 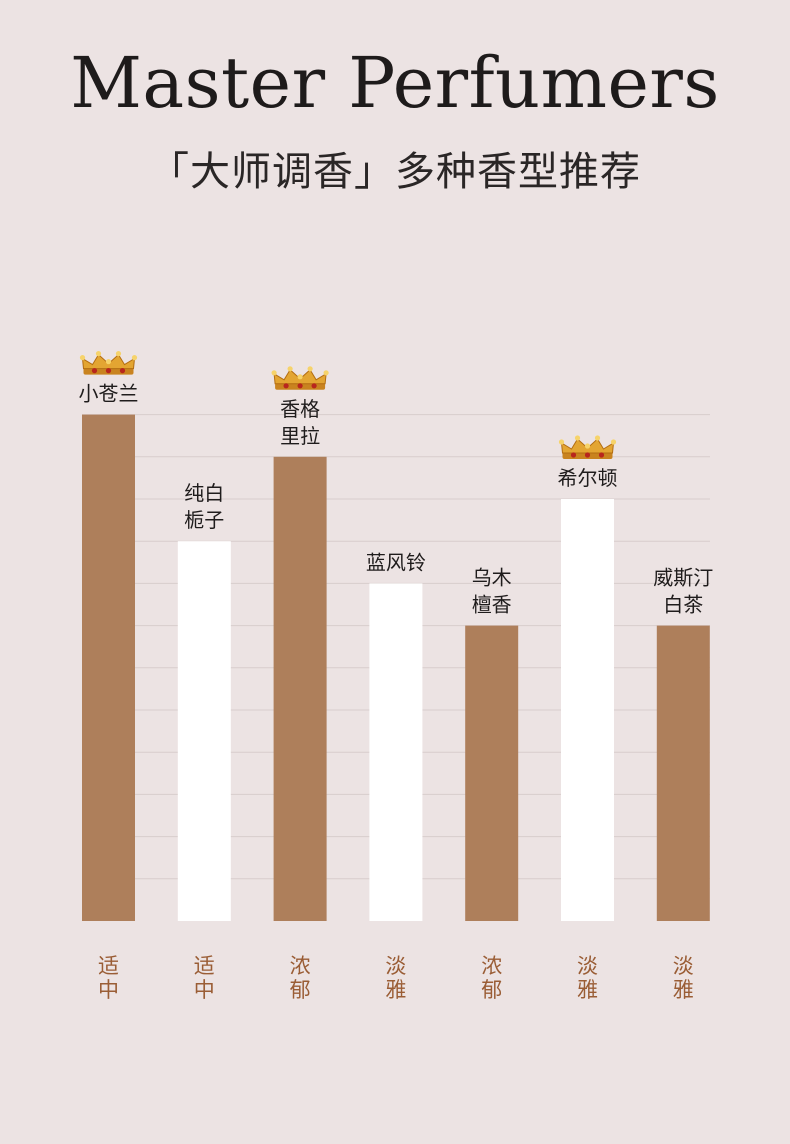 I want to click on bar-label: 香格, so click(x=300, y=409).